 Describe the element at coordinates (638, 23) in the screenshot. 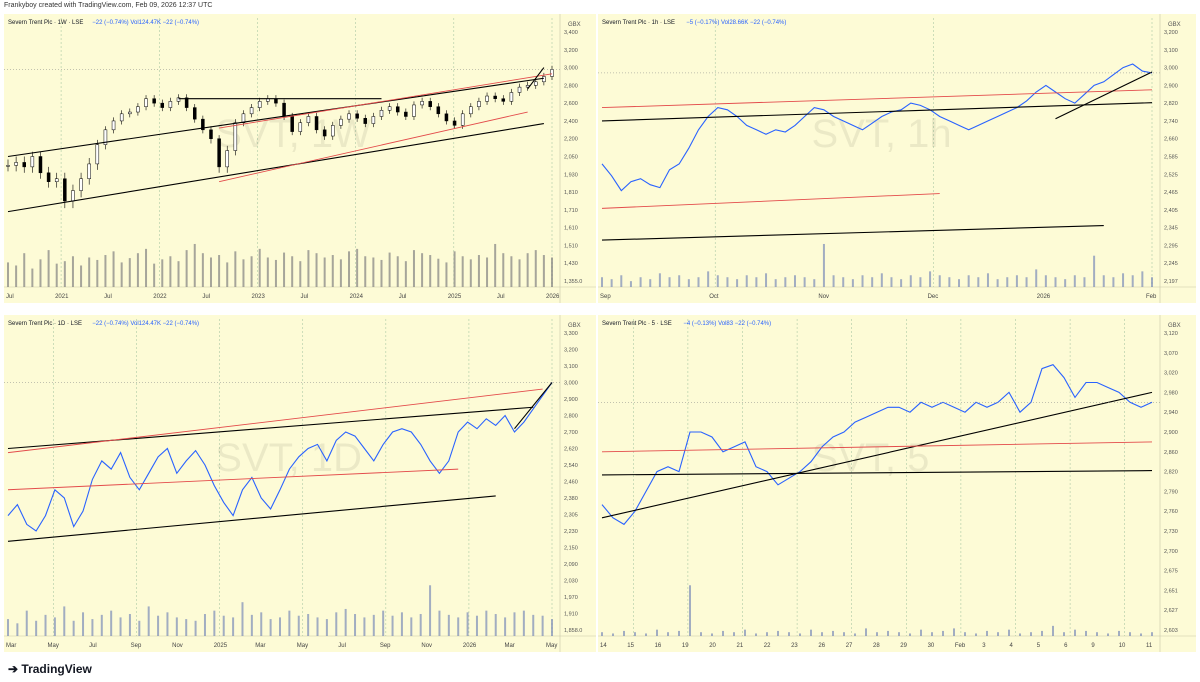

I see `legend-title: Severn Trent Plc · 1h · LSE` at that location.